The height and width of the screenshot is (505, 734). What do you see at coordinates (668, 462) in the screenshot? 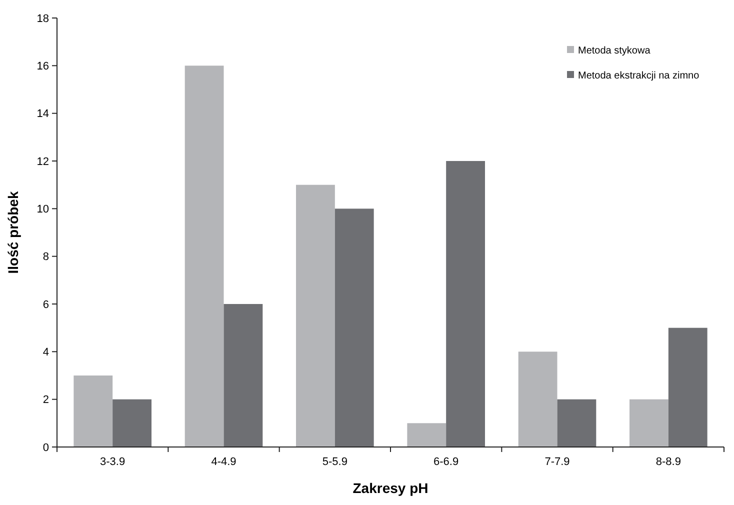
I see `x-tick-label: 8-8.9` at bounding box center [668, 462].